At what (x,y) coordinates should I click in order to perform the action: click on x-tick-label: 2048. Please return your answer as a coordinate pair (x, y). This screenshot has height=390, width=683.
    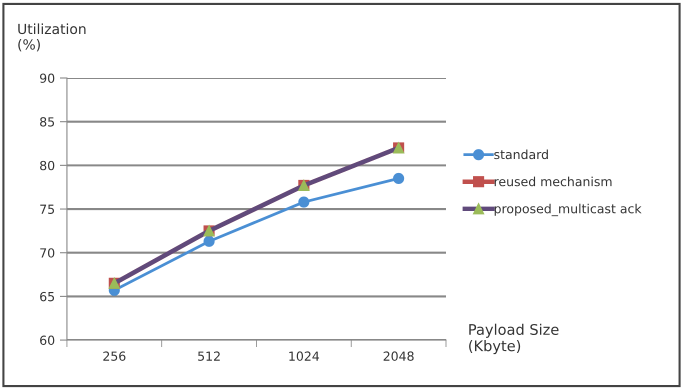
    Looking at the image, I should click on (399, 356).